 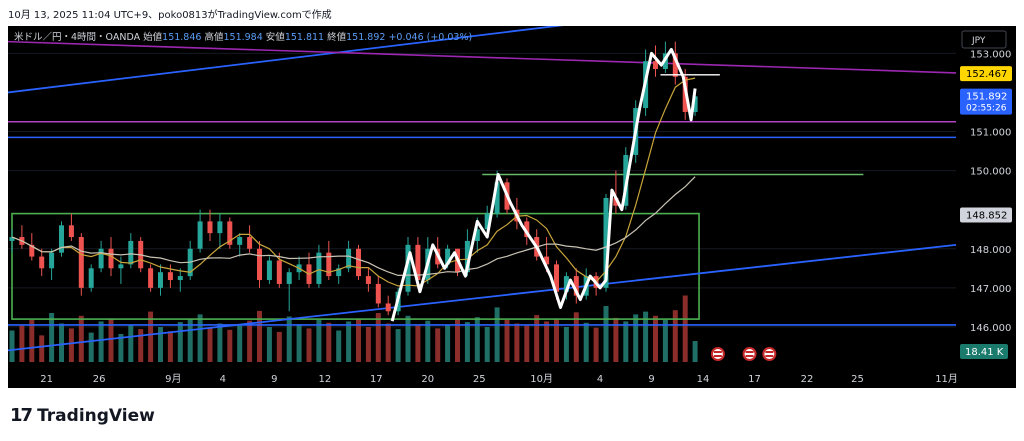 I want to click on tradingview-brand: TradingView, so click(x=96, y=415).